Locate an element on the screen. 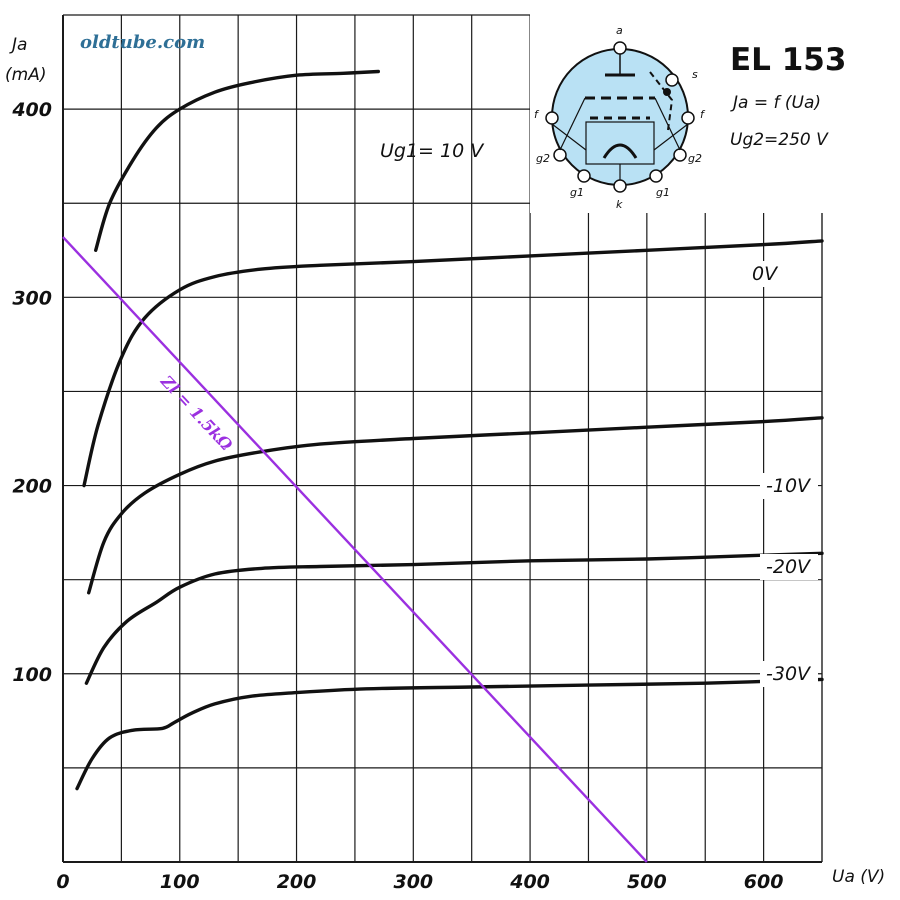 The height and width of the screenshot is (900, 900). y-tick-label: 400 is located at coordinates (31, 110).